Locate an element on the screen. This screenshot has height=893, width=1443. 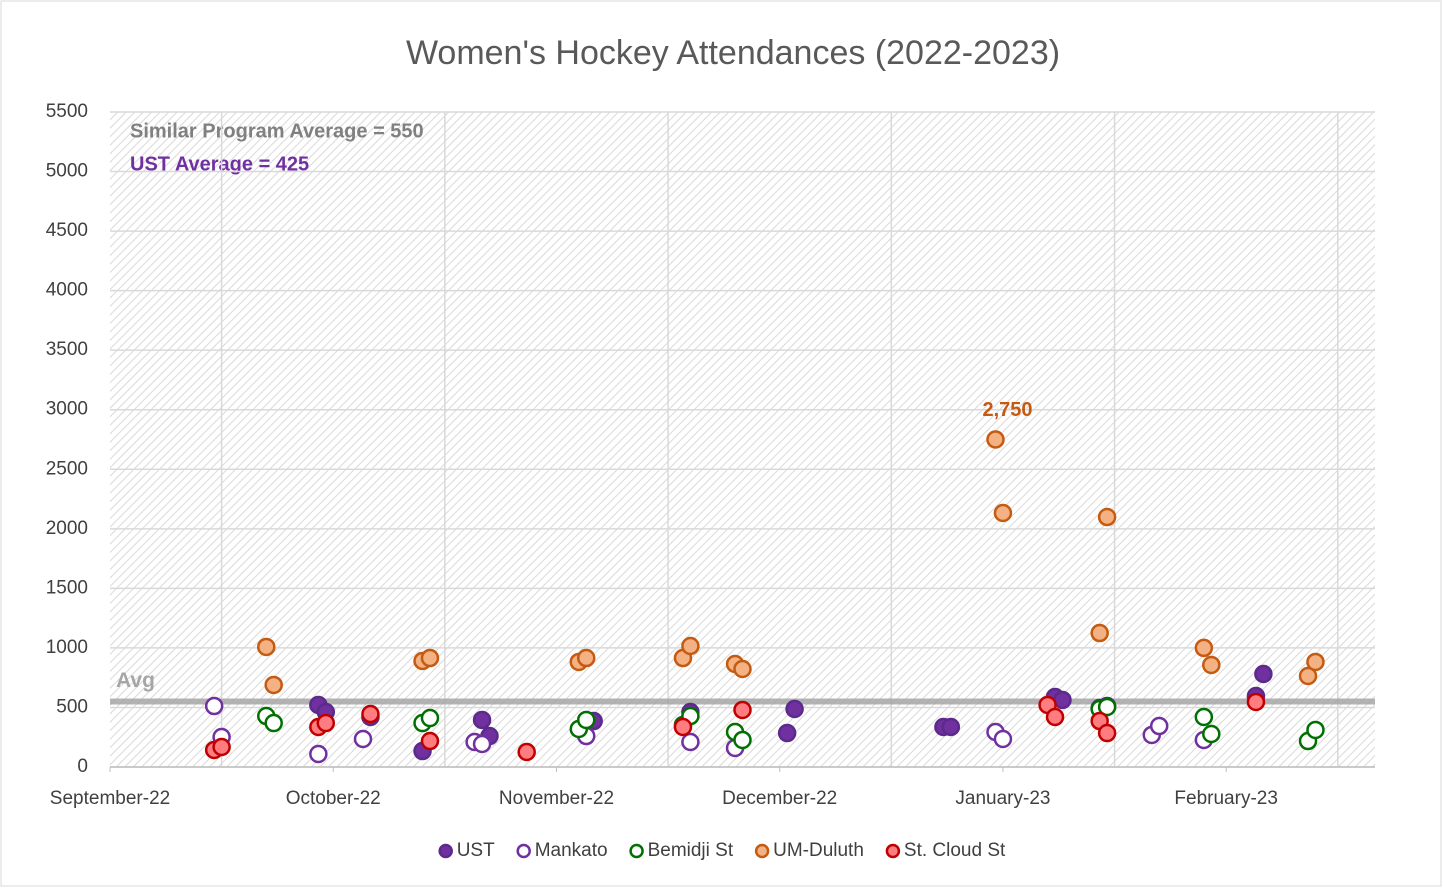
y-tick-label: 3000 is located at coordinates (67, 409).